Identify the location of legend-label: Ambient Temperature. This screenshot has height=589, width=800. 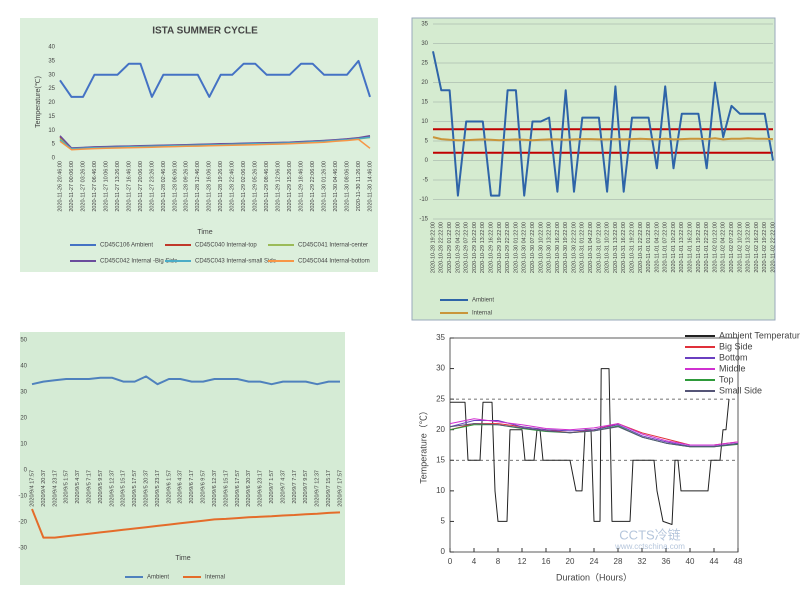
(759, 335).